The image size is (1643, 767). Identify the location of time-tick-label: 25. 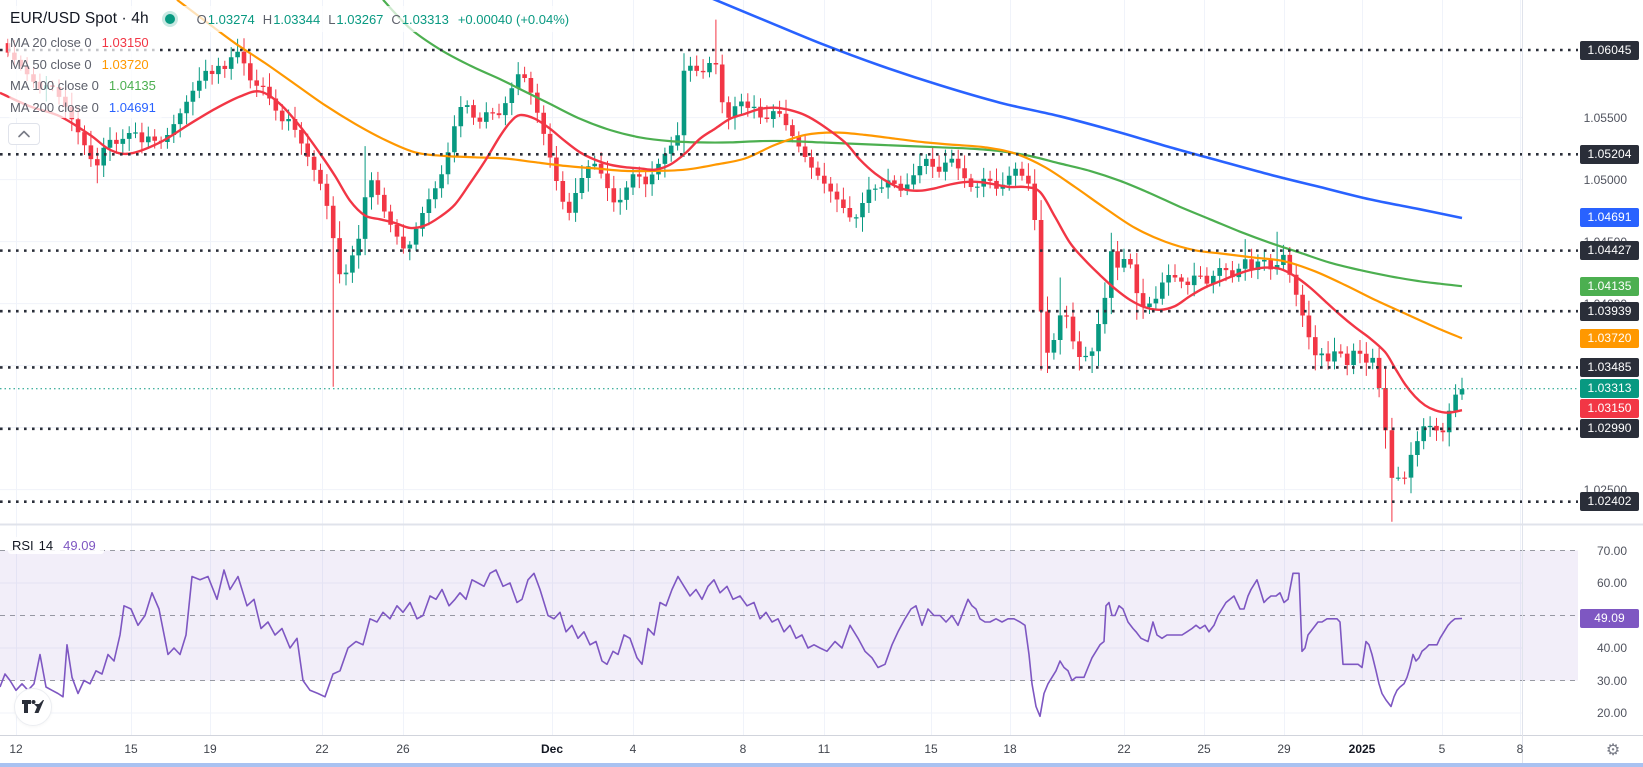
(1204, 749).